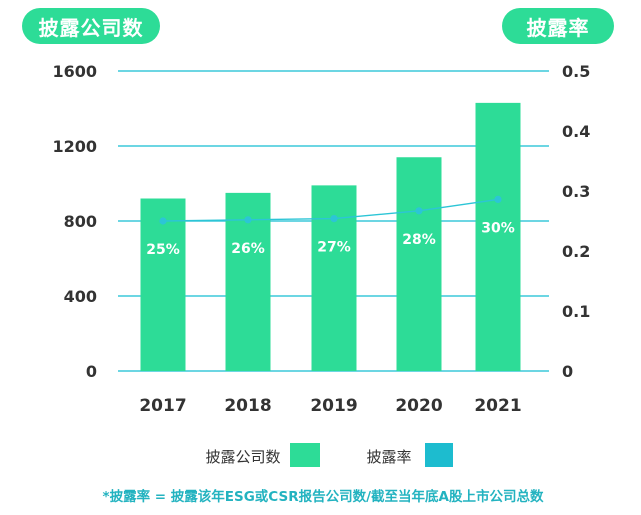 The height and width of the screenshot is (515, 641). What do you see at coordinates (74, 146) in the screenshot?
I see `left-tick-label: 1200` at bounding box center [74, 146].